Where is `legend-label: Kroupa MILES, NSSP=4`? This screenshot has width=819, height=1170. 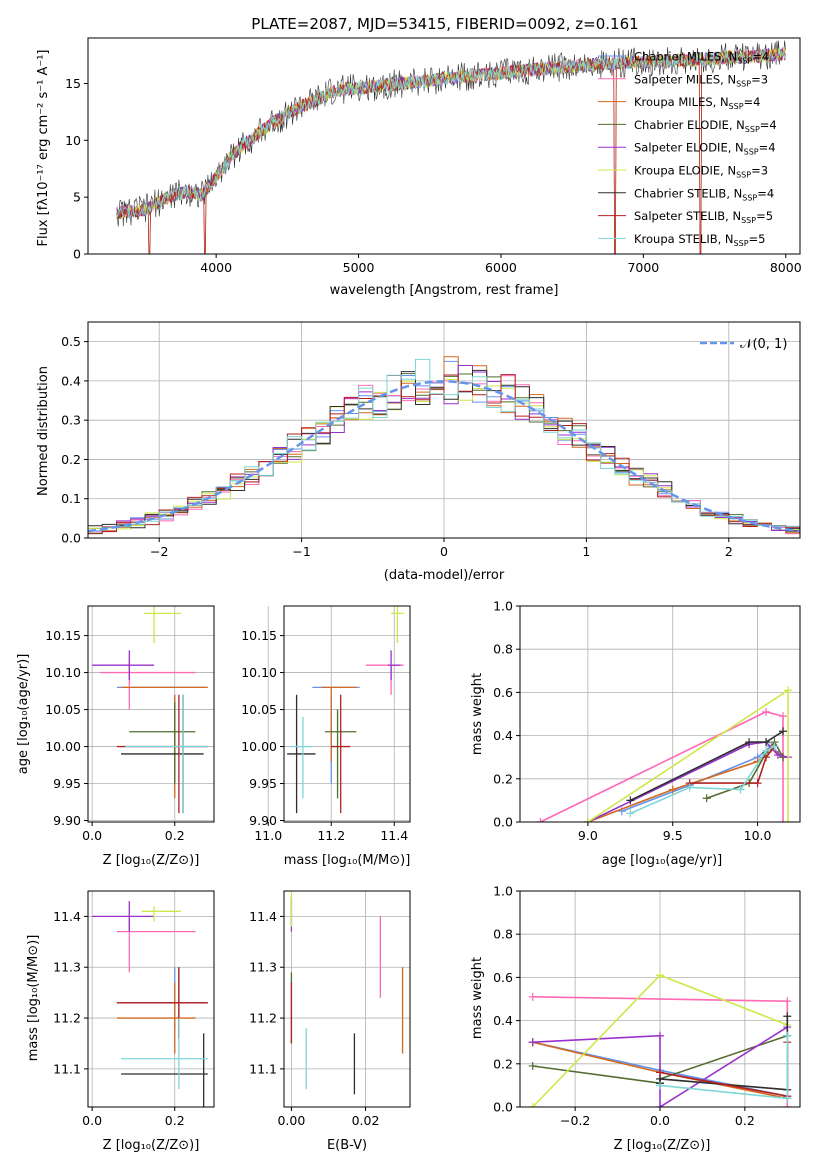
legend-label: Kroupa MILES, NSSP=4 is located at coordinates (697, 103).